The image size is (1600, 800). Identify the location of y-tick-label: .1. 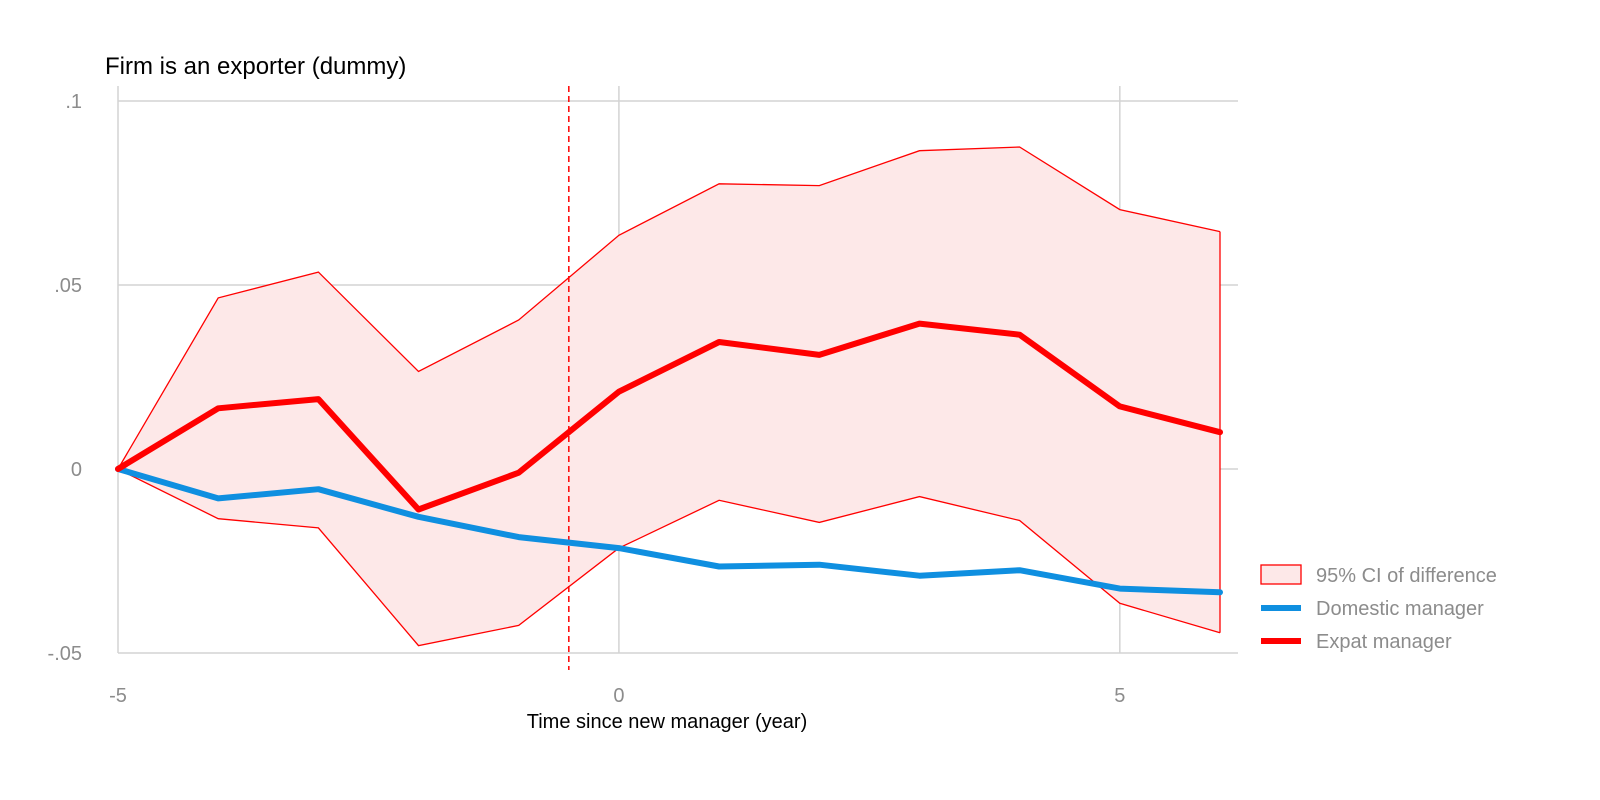
(73, 102).